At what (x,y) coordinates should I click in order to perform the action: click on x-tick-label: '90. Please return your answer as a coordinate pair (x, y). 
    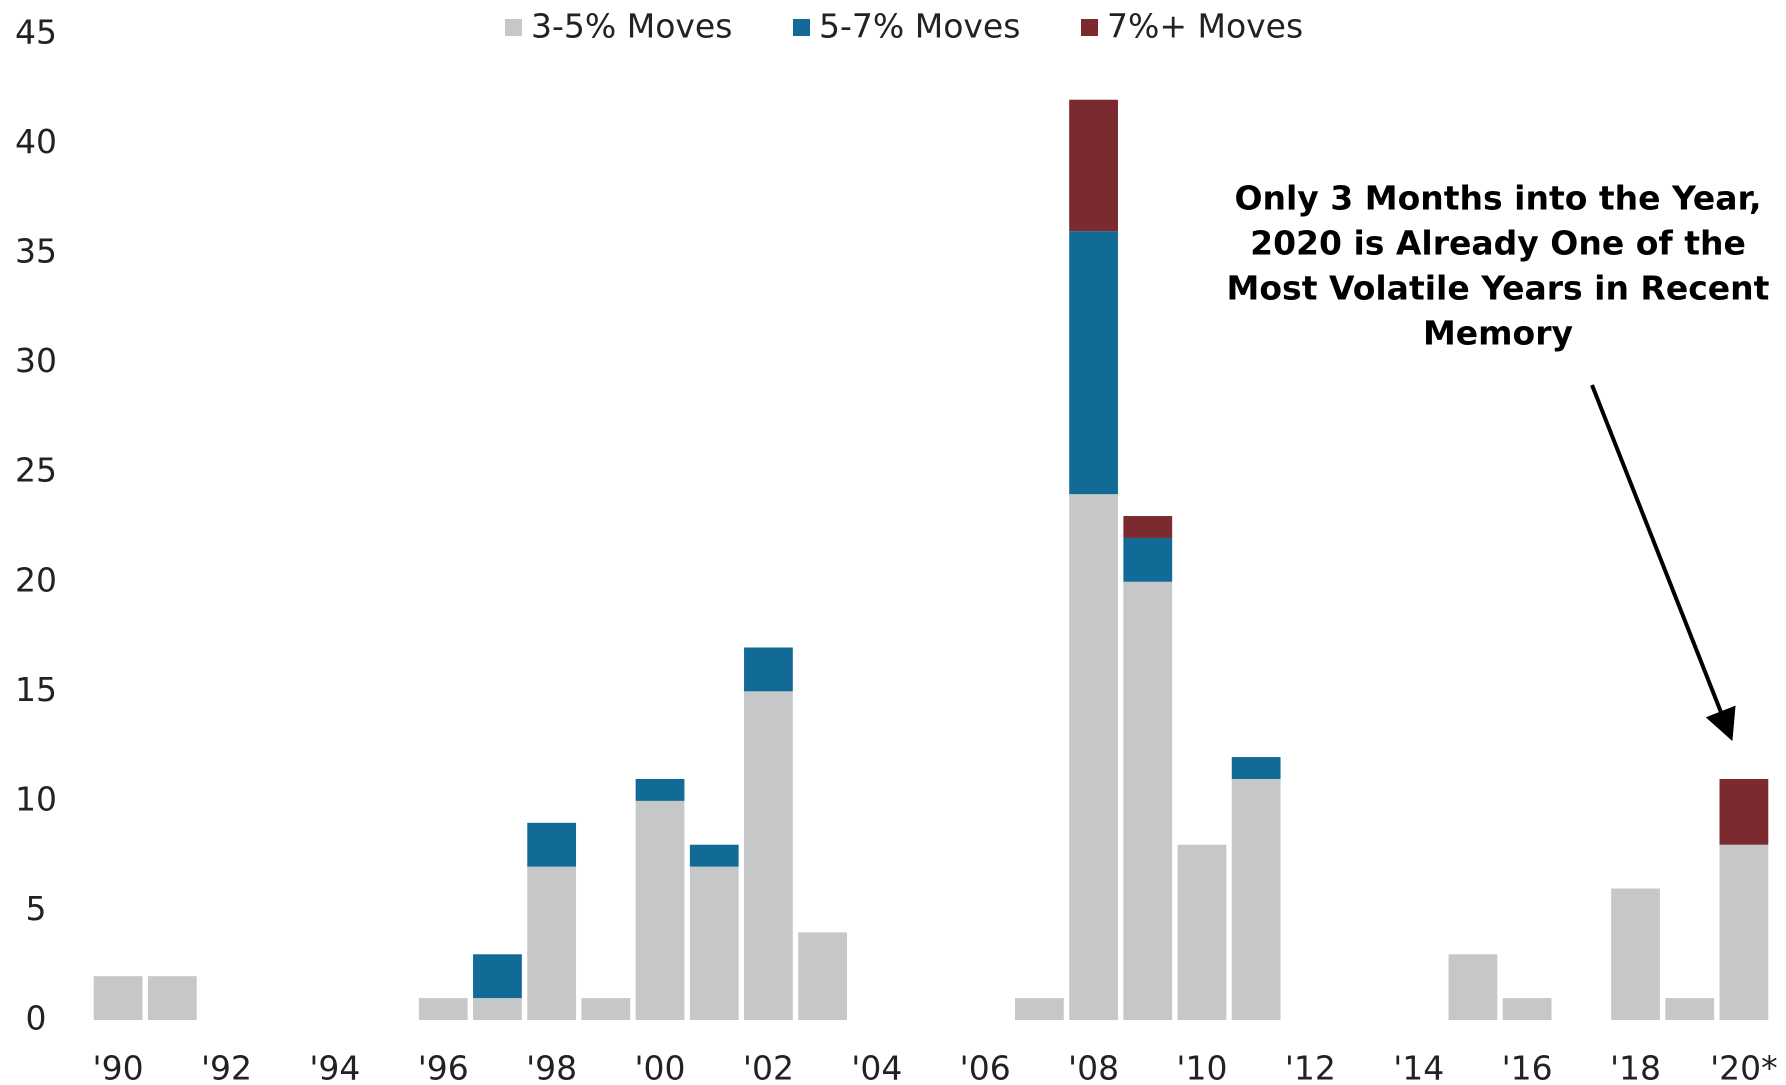
    Looking at the image, I should click on (118, 1067).